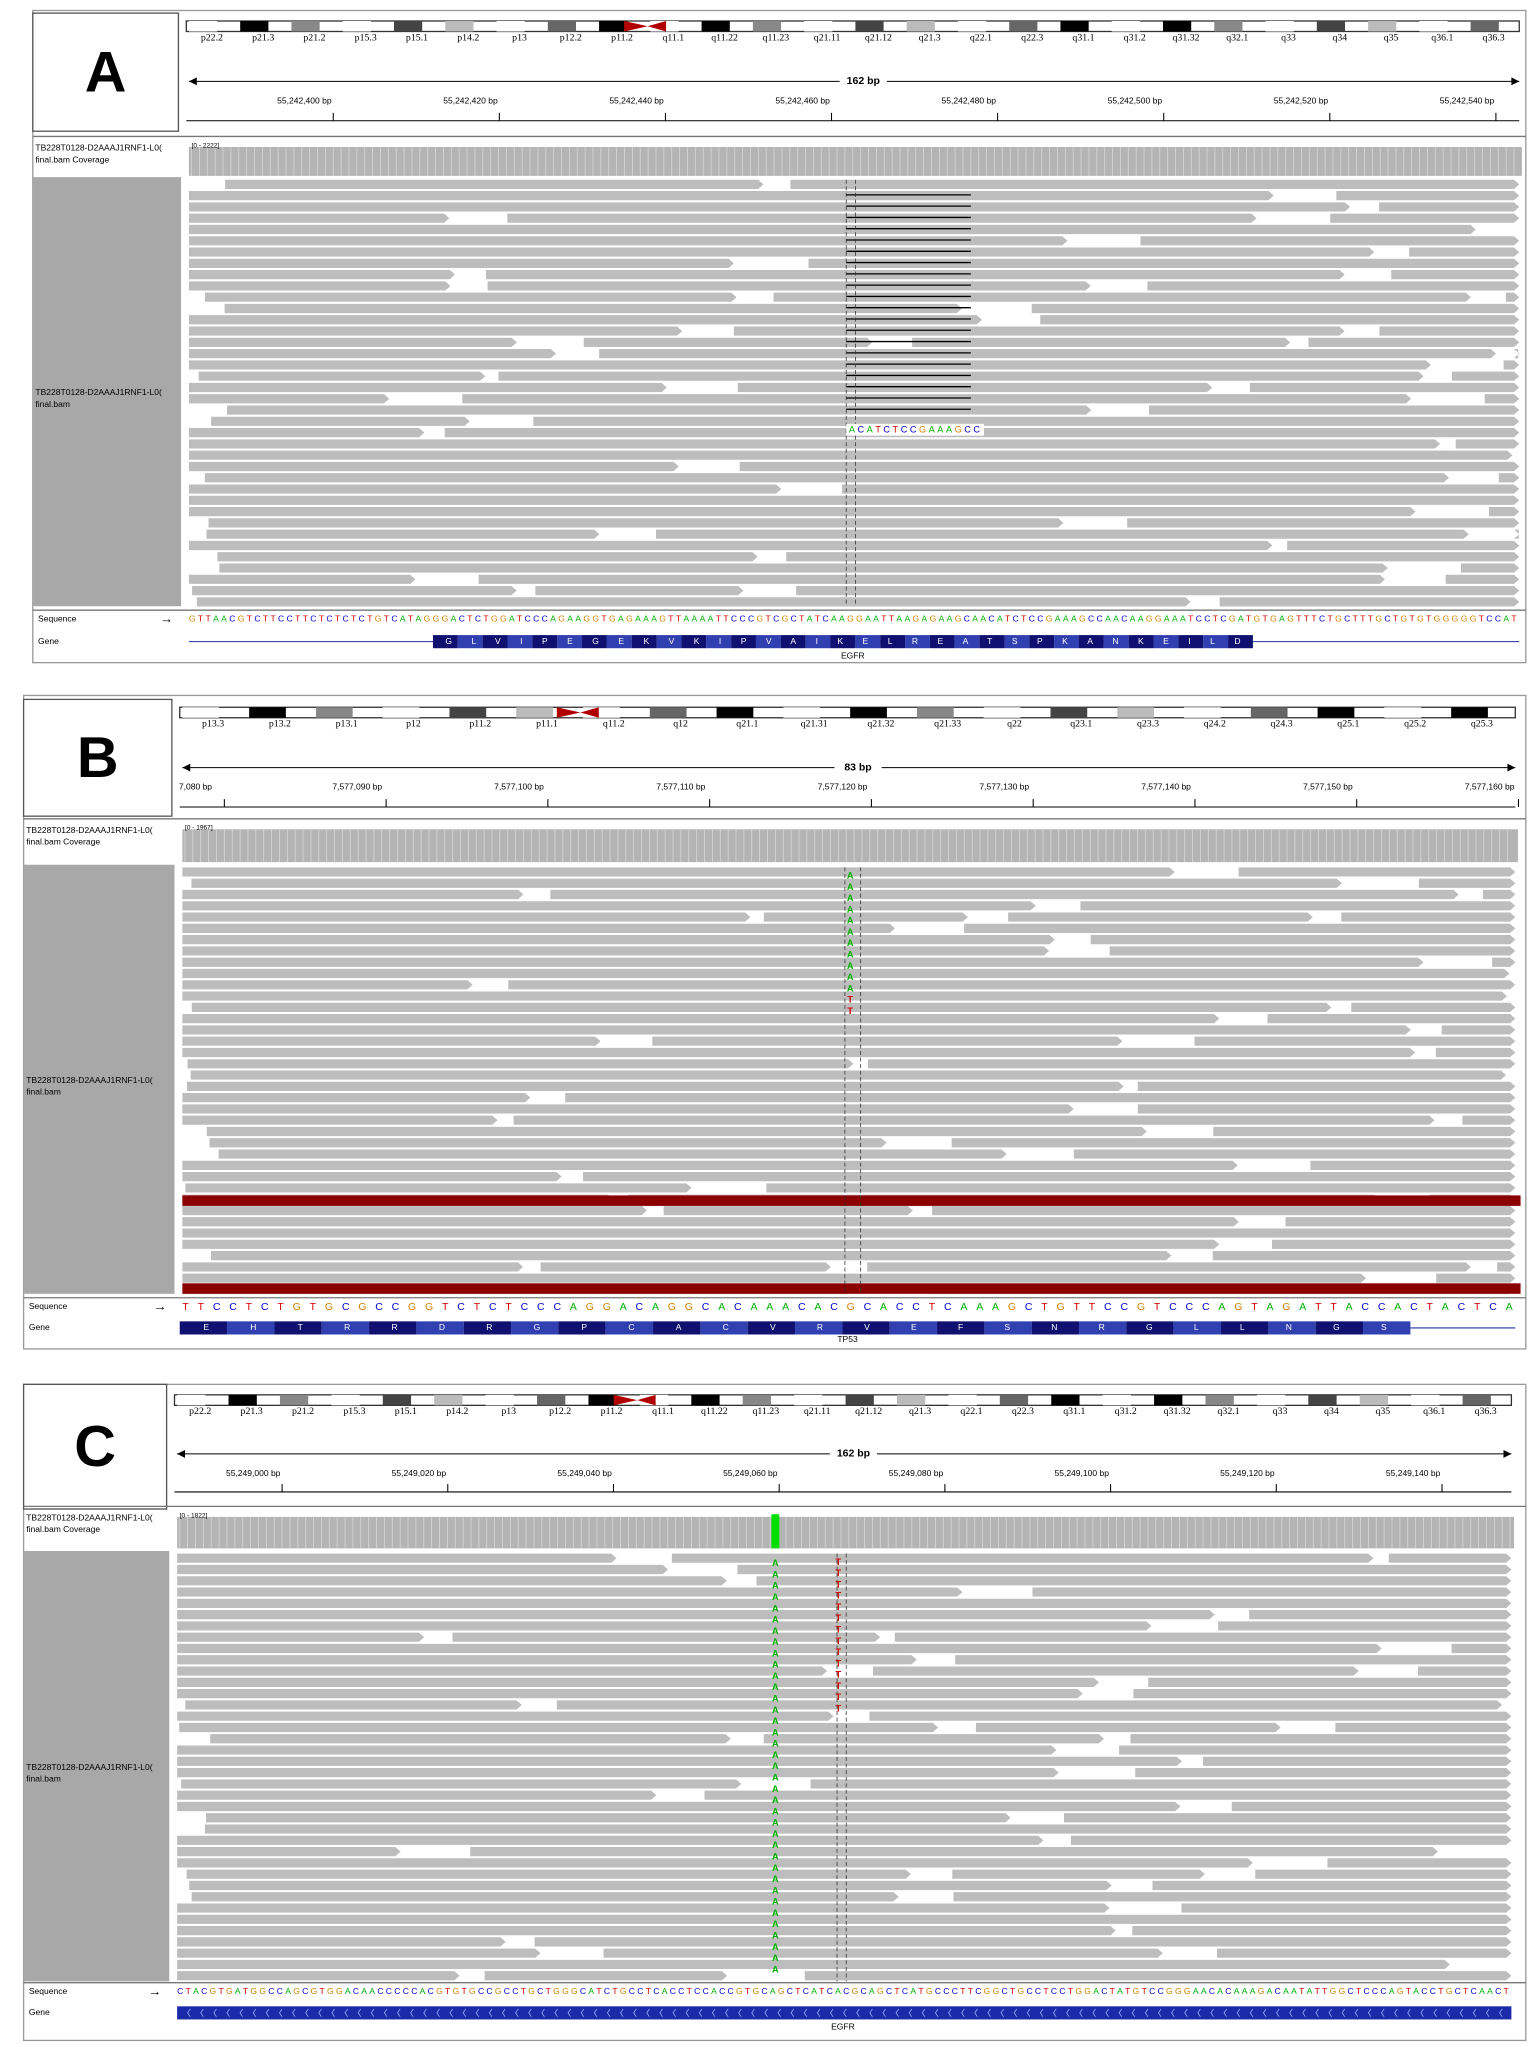  I want to click on cytoband-label: q21.33, so click(947, 724).